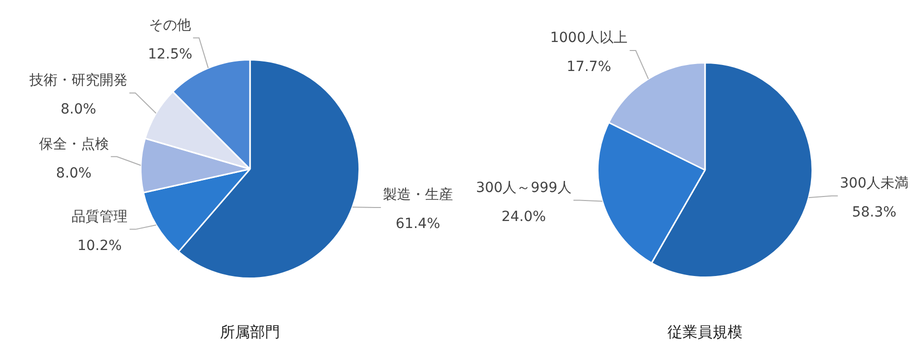  I want to click on text: 所属部門, so click(250, 331).